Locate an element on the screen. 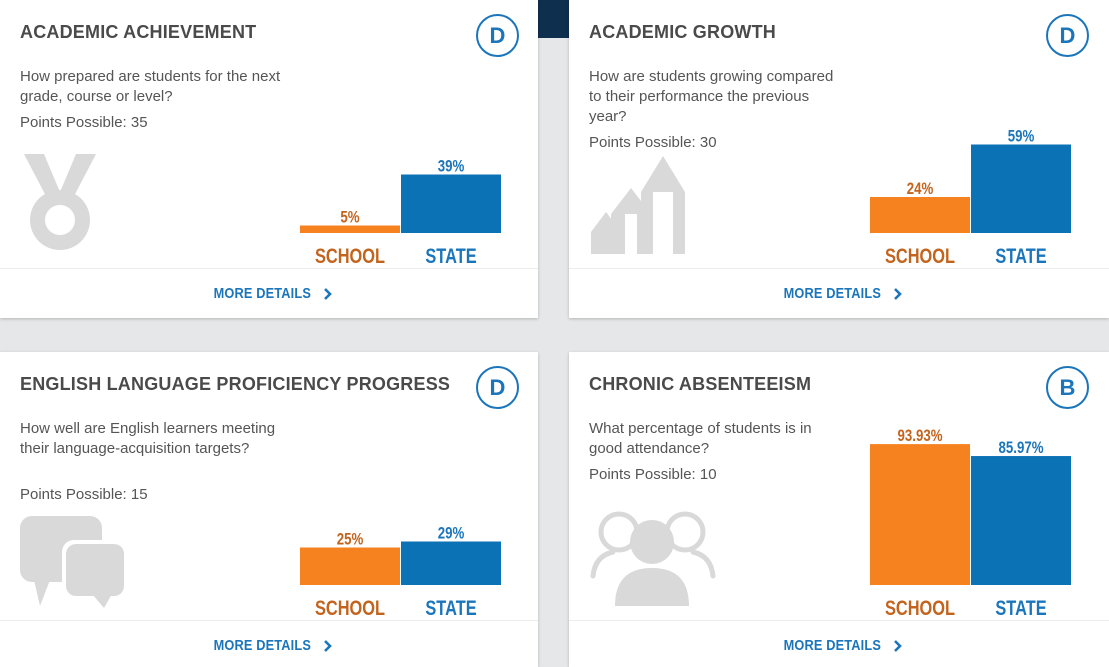  state-value-label: 29% is located at coordinates (451, 533).